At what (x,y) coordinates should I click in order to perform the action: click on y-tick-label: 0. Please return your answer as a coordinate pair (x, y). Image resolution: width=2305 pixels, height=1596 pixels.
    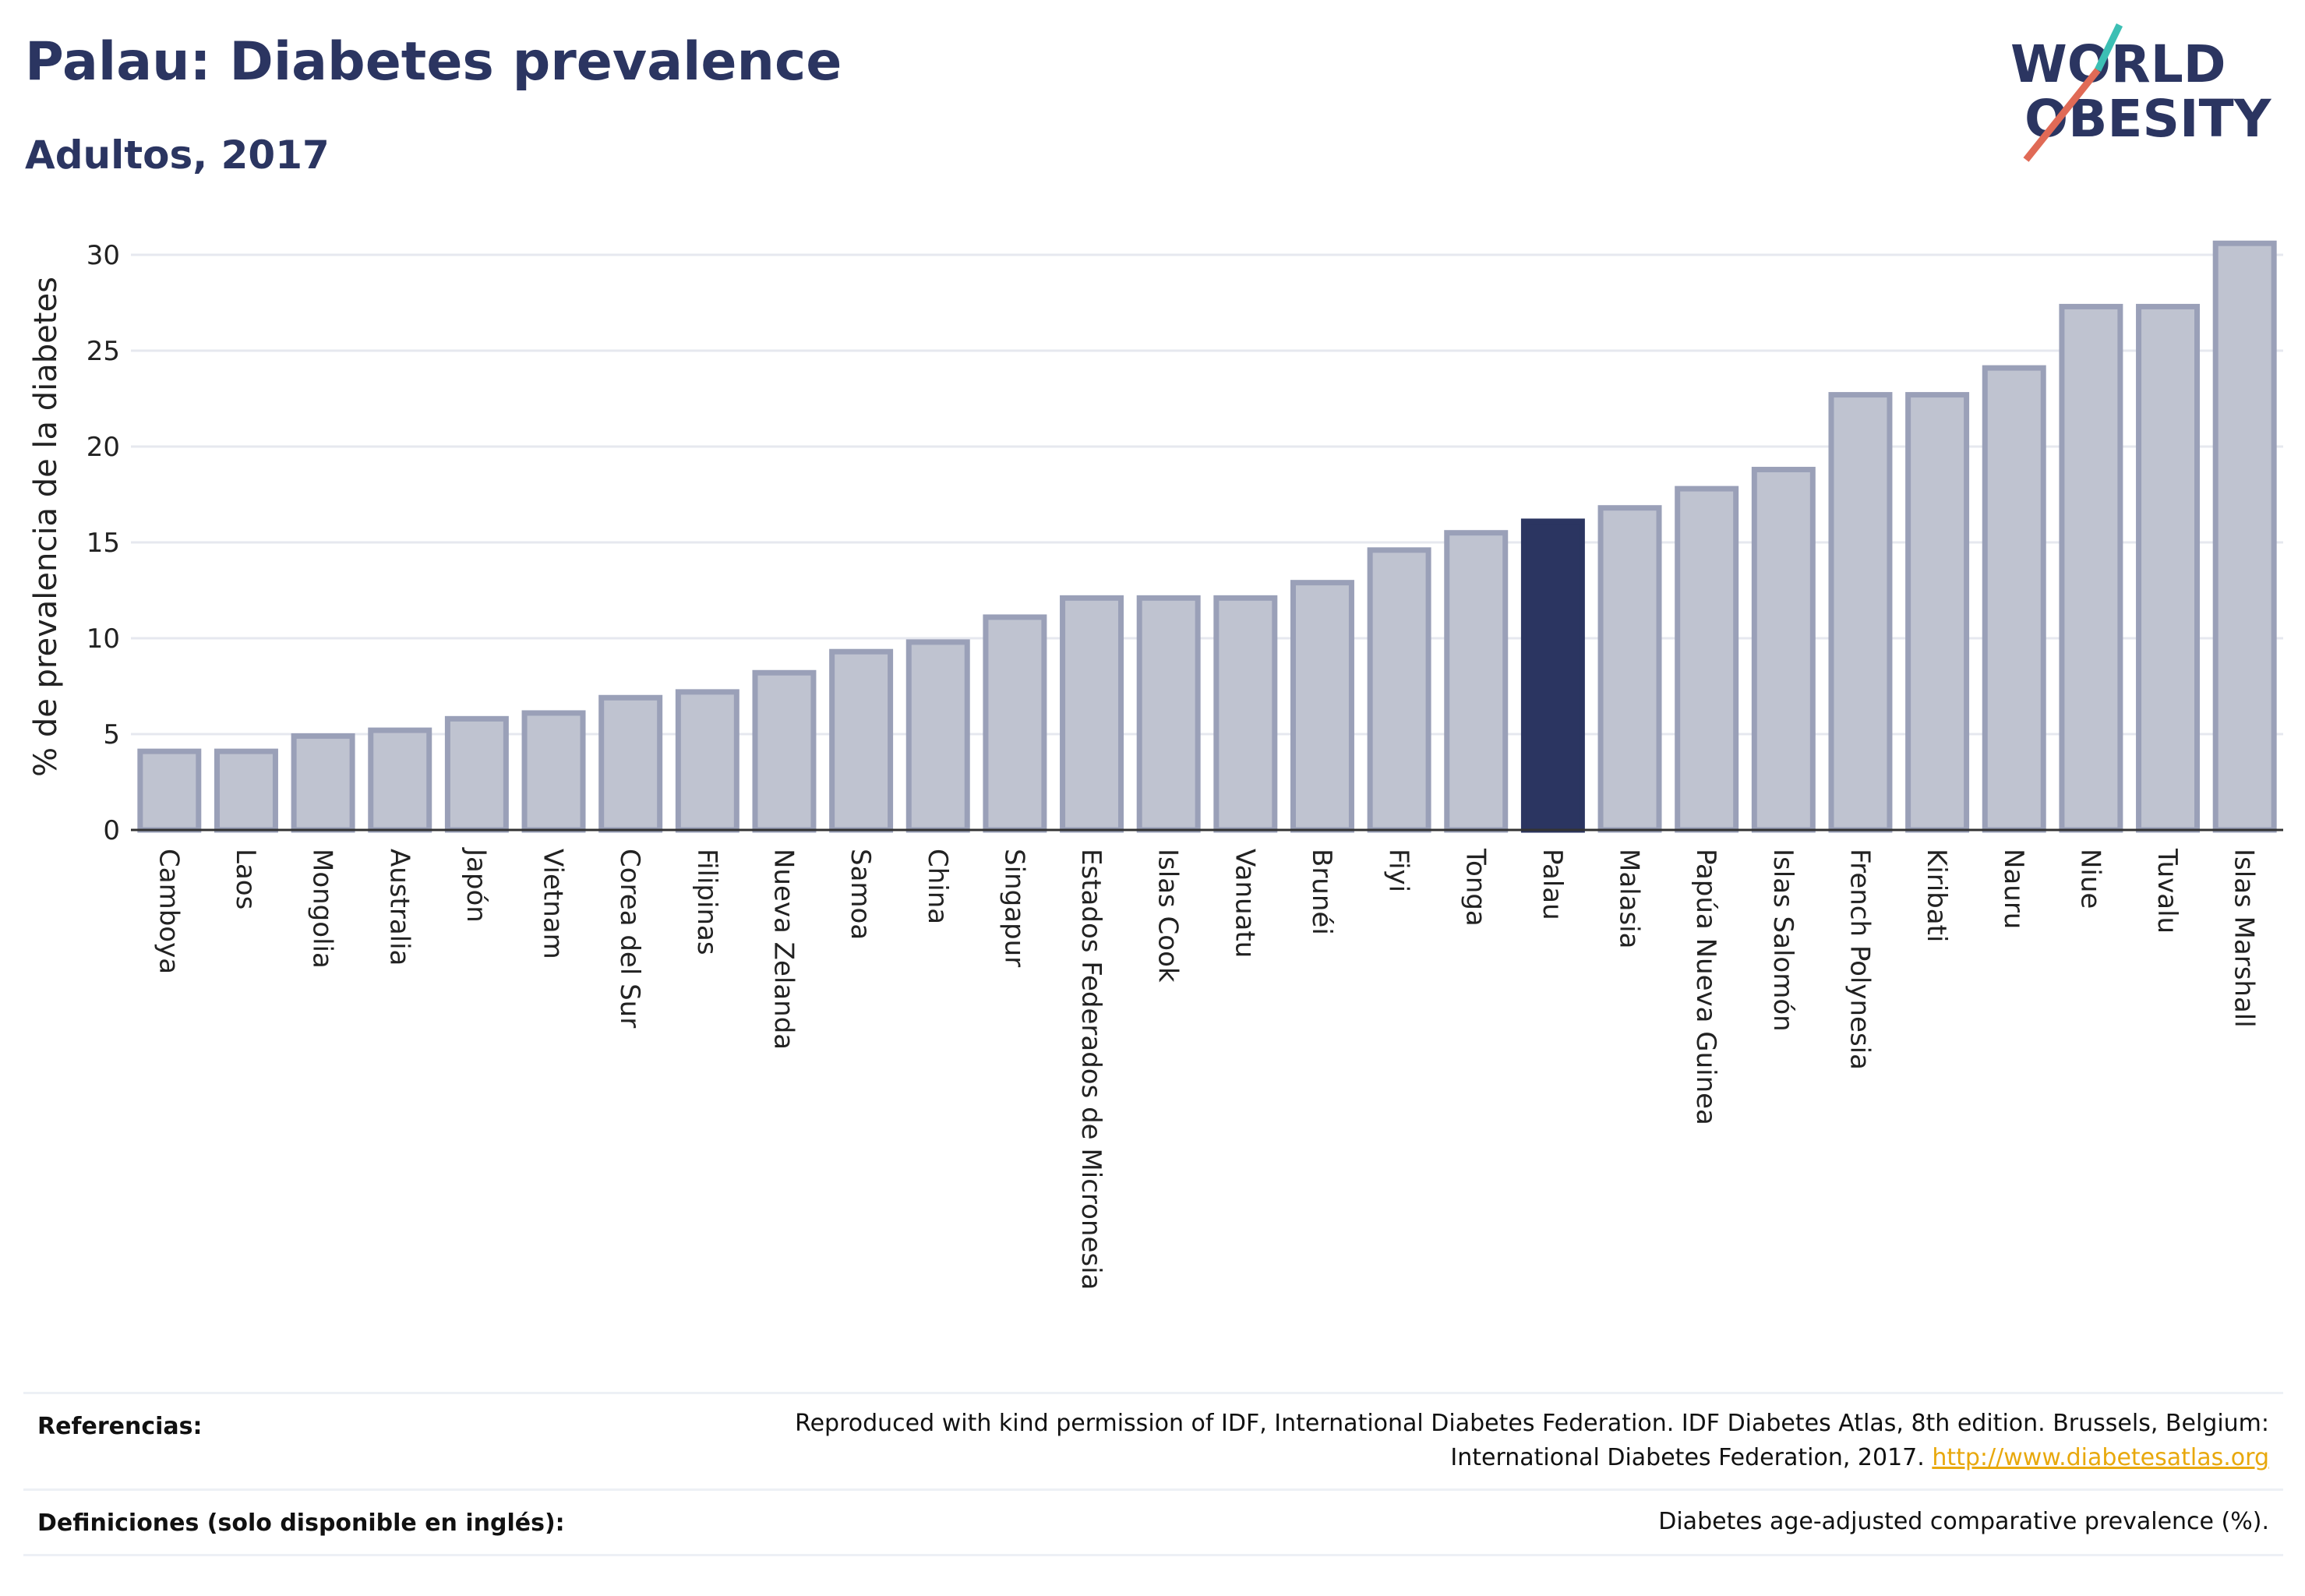
    Looking at the image, I should click on (111, 830).